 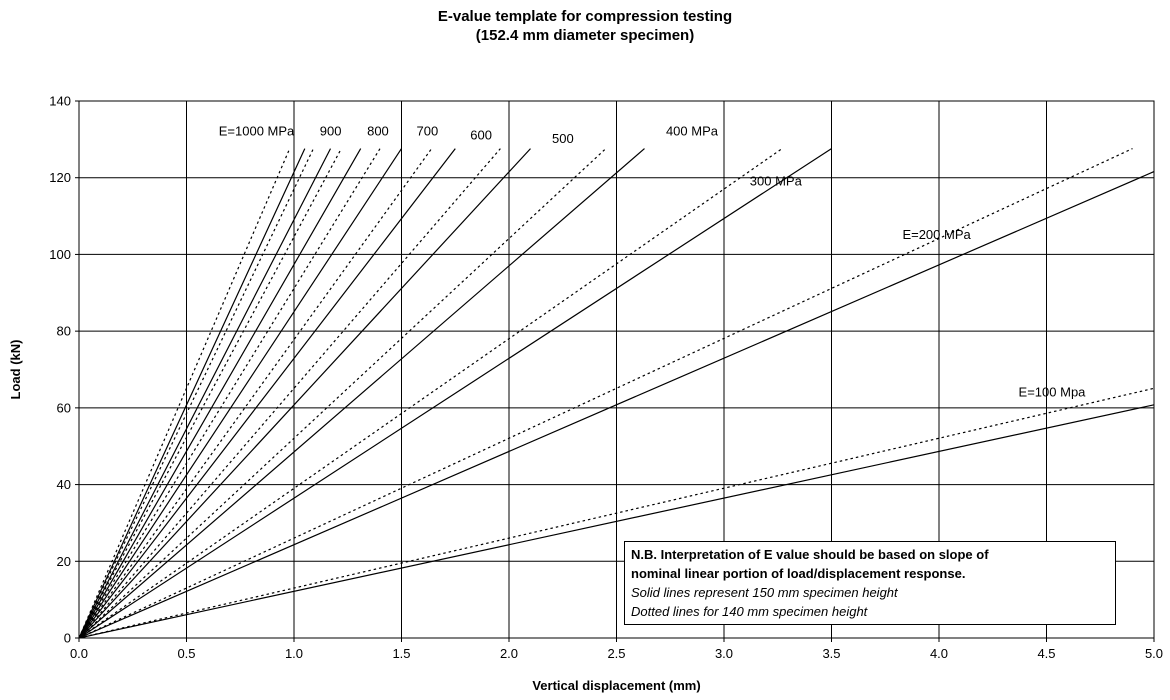 What do you see at coordinates (184, 393) in the screenshot?
I see `series-line-E1000-dotted` at bounding box center [184, 393].